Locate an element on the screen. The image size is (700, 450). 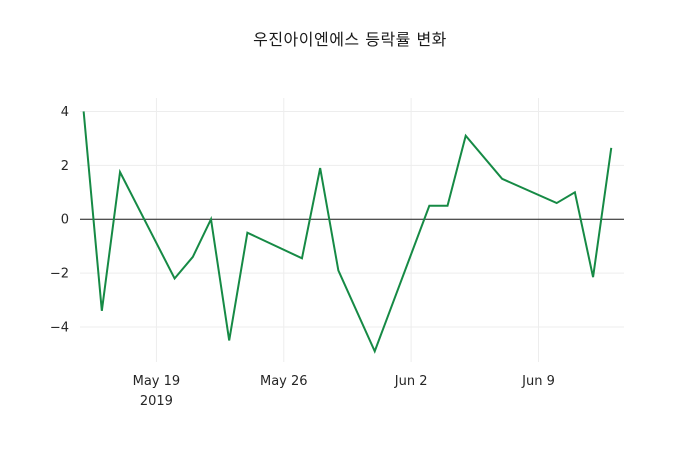
x-tick-label: May 19 is located at coordinates (157, 381).